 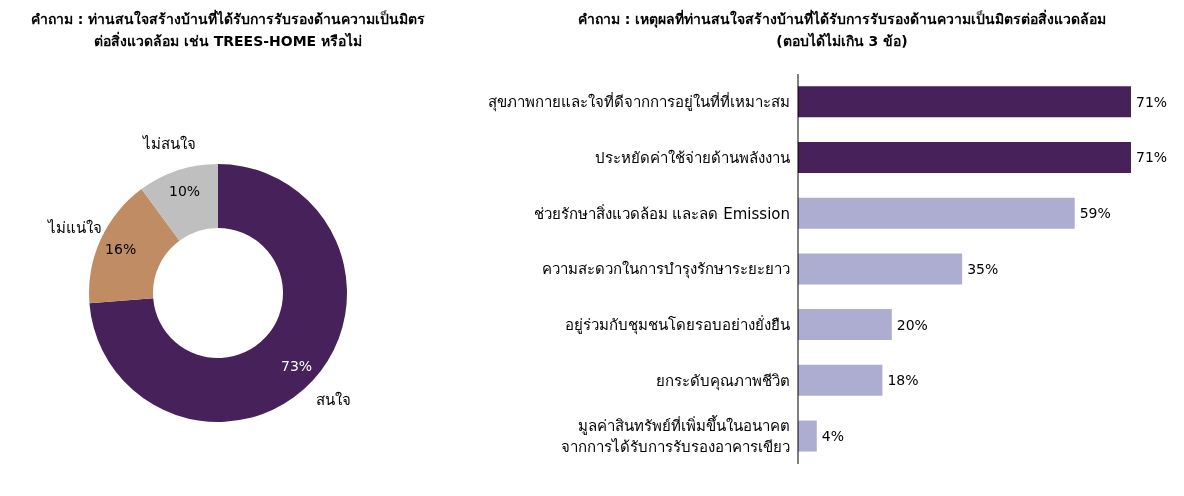 I want to click on y-tick-label: ประหยัดค่าใช้จ่ายด้านพลังงาน, so click(x=692, y=157).